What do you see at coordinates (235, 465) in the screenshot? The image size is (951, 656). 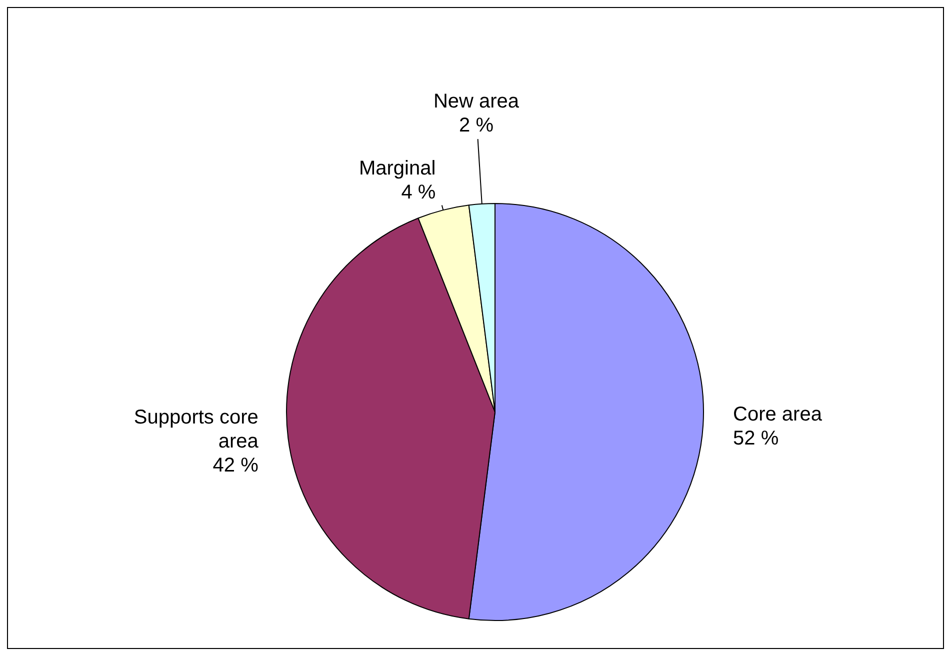 I see `data-label: 42 %` at bounding box center [235, 465].